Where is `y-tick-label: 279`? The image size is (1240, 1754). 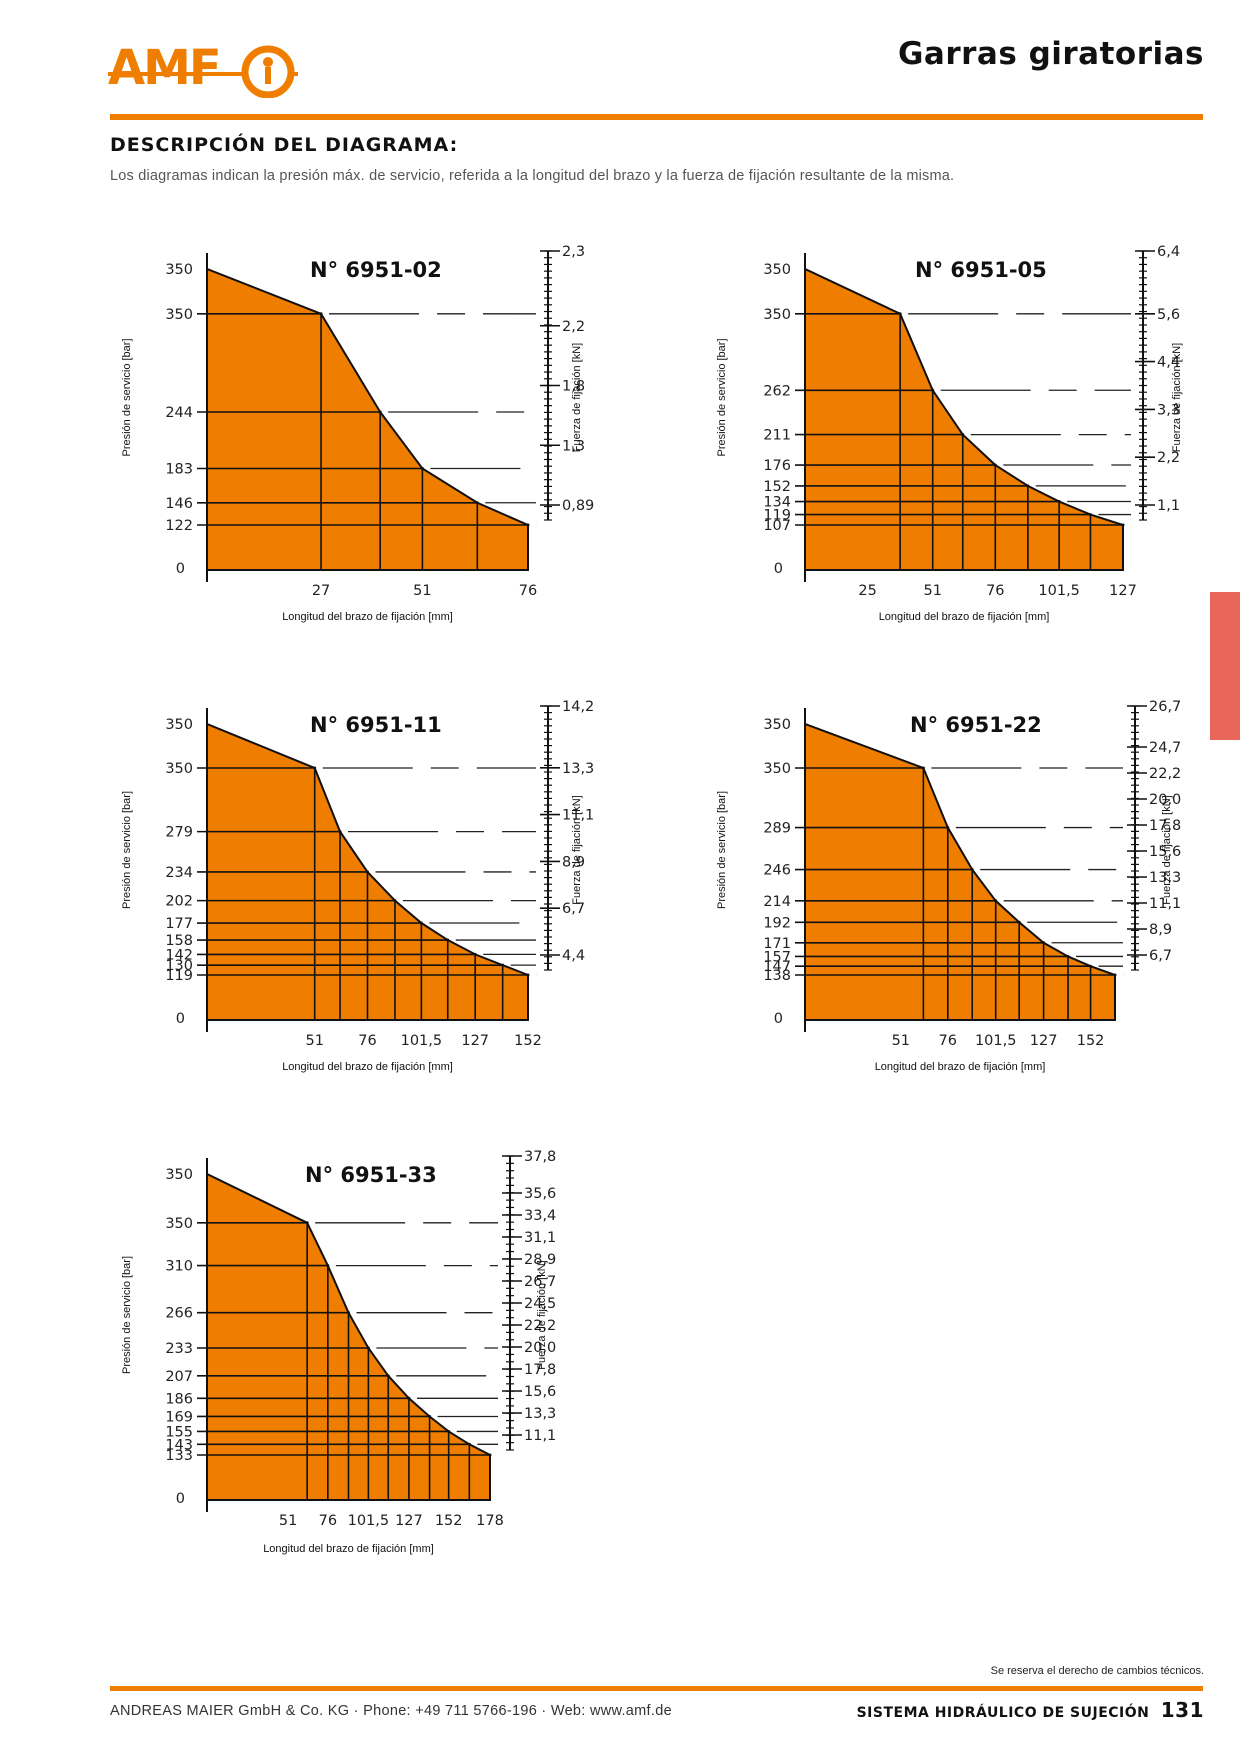
y-tick-label: 279 is located at coordinates (179, 833).